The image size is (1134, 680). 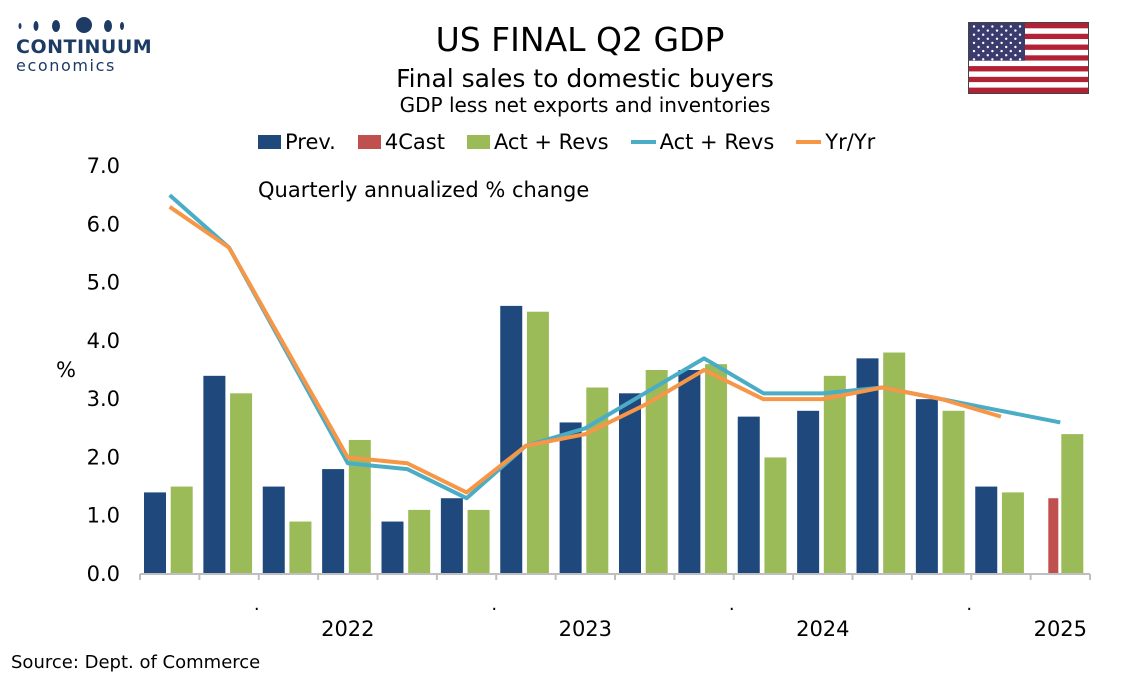 What do you see at coordinates (1028, 60) in the screenshot?
I see `us-flag-icon` at bounding box center [1028, 60].